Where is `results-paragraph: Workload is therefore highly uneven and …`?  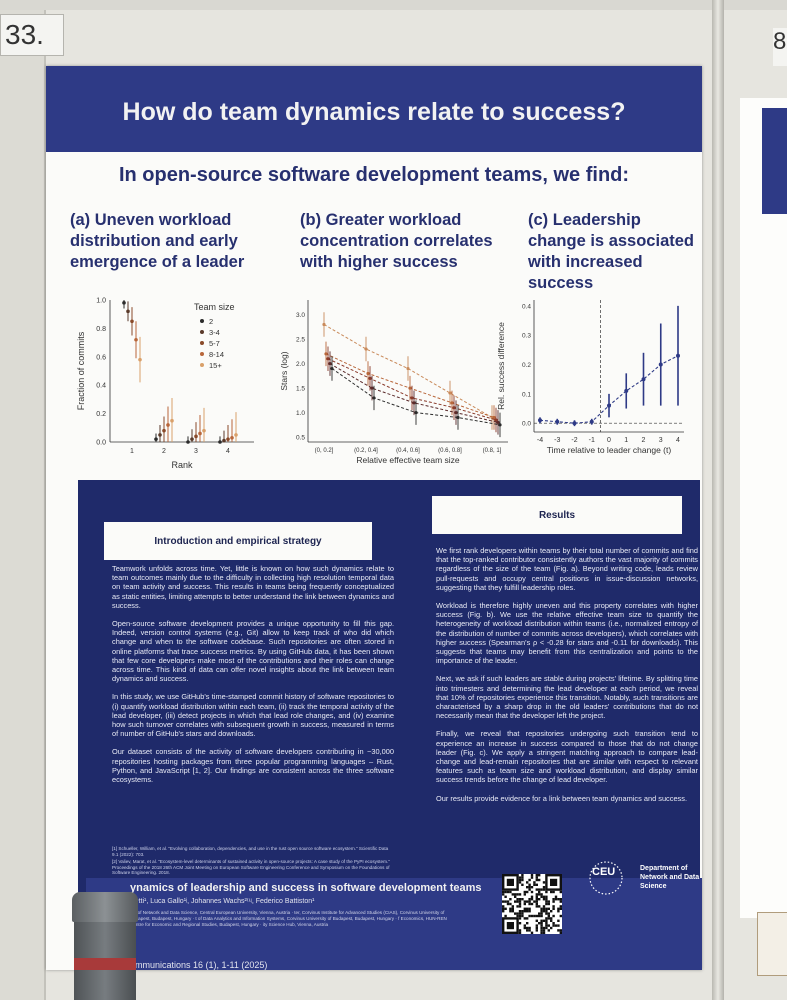 results-paragraph: Workload is therefore highly uneven and … is located at coordinates (567, 633).